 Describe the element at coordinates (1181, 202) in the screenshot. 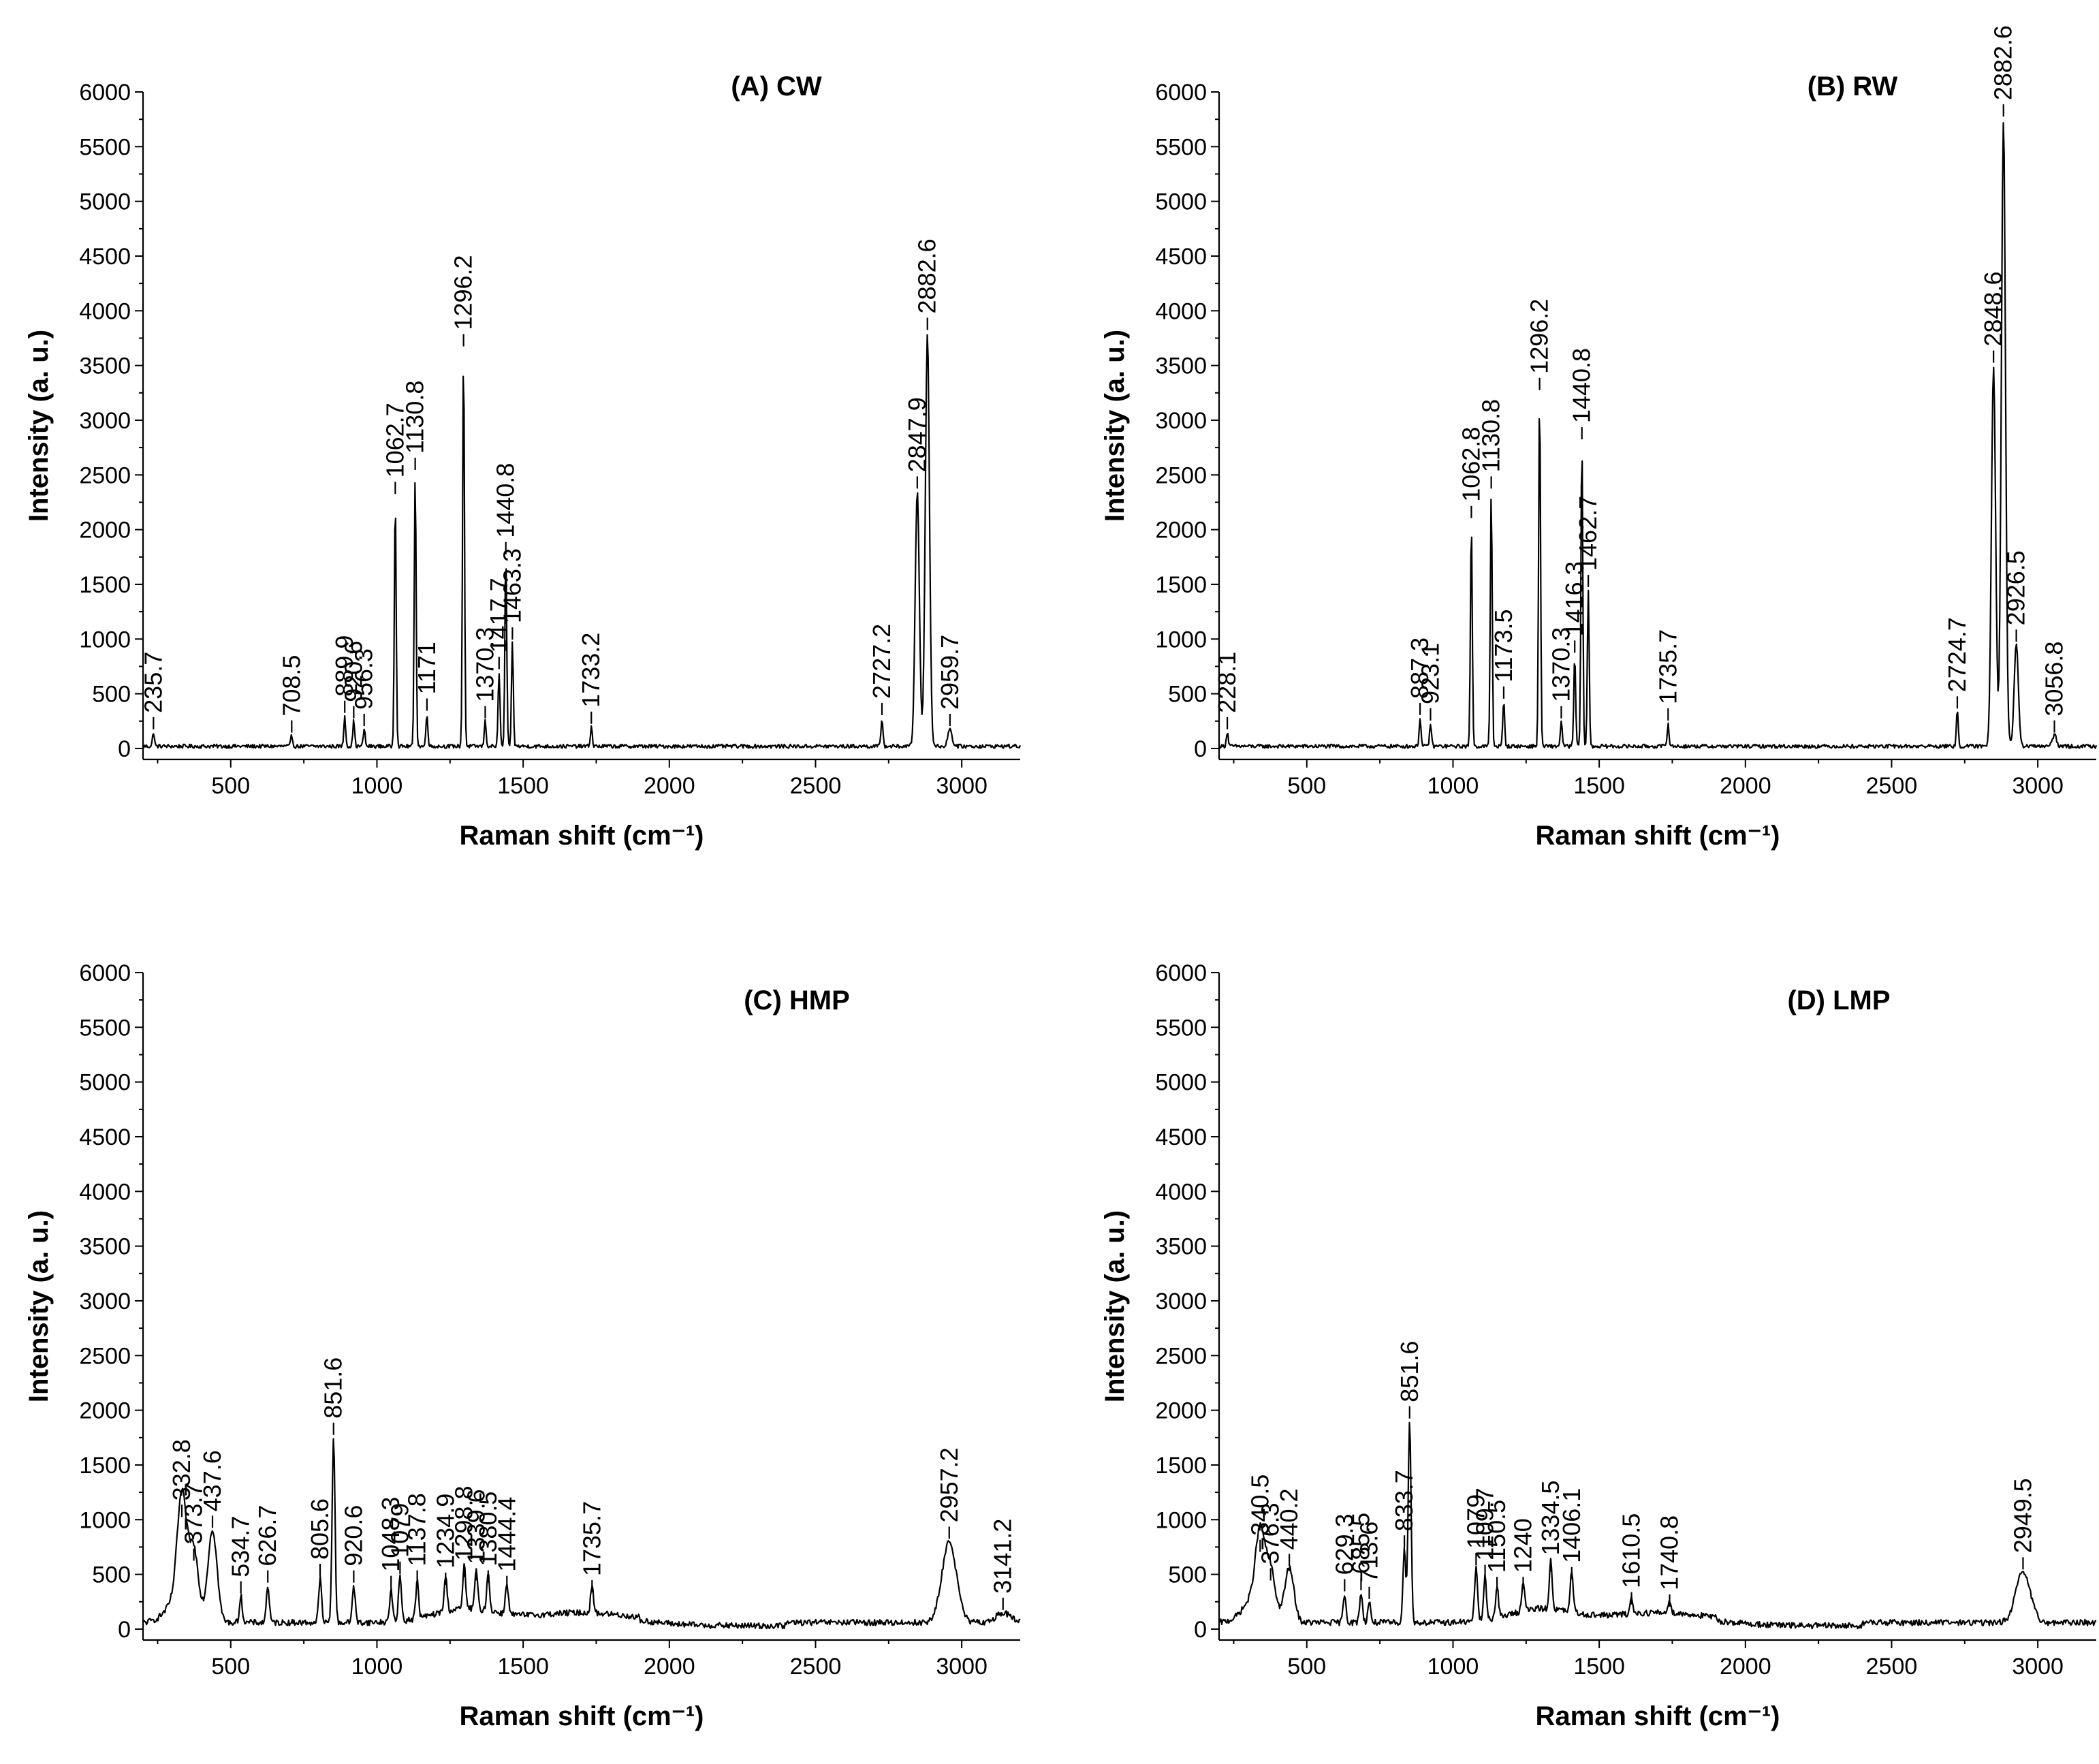

I see `y-tick-label: 5000` at that location.